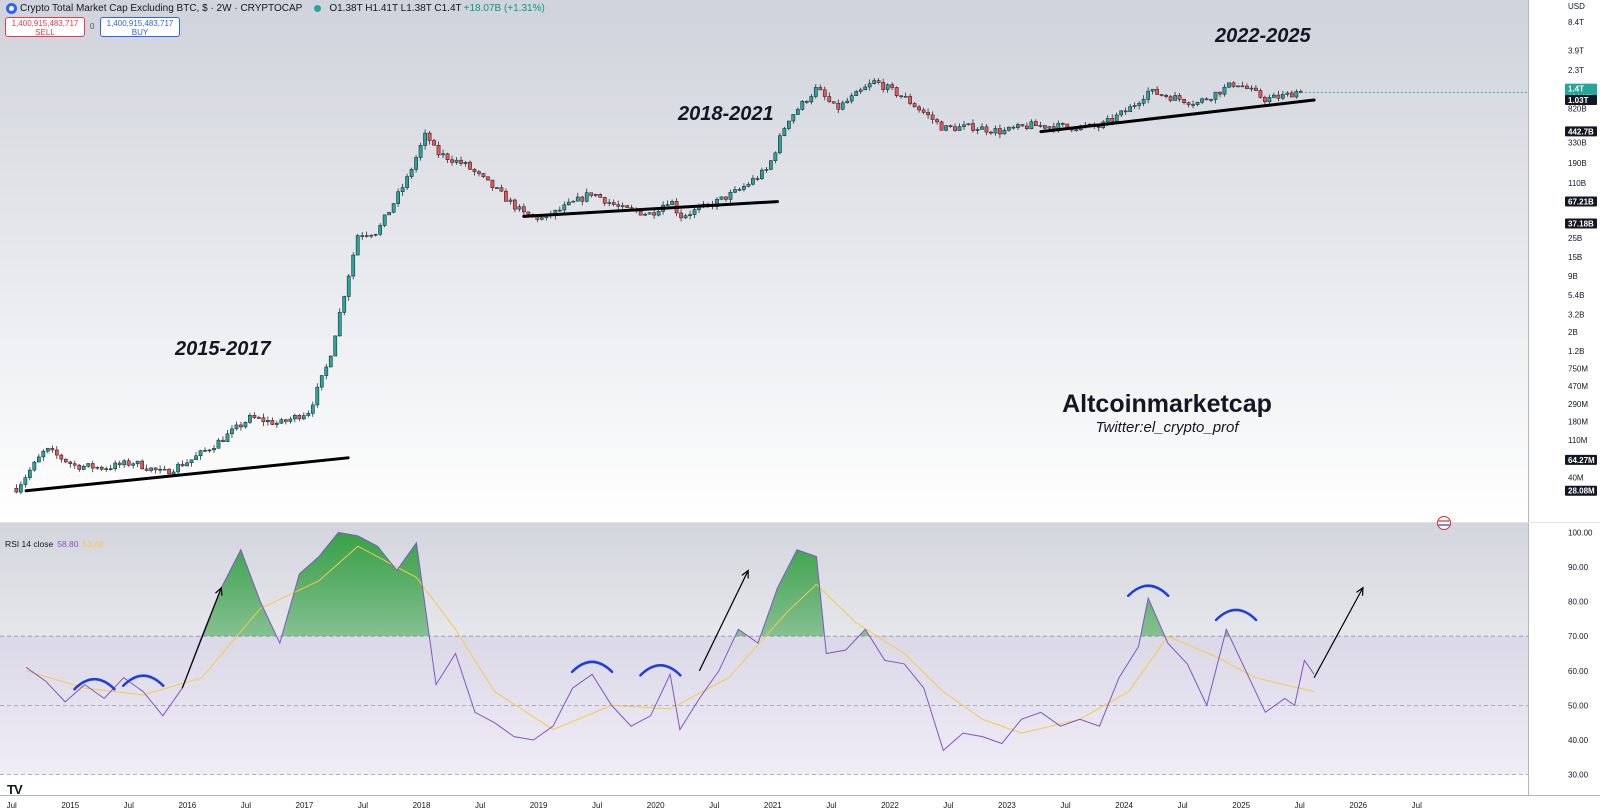 Image resolution: width=1600 pixels, height=812 pixels. What do you see at coordinates (660, 670) in the screenshot?
I see `rsi-peak-arc` at bounding box center [660, 670].